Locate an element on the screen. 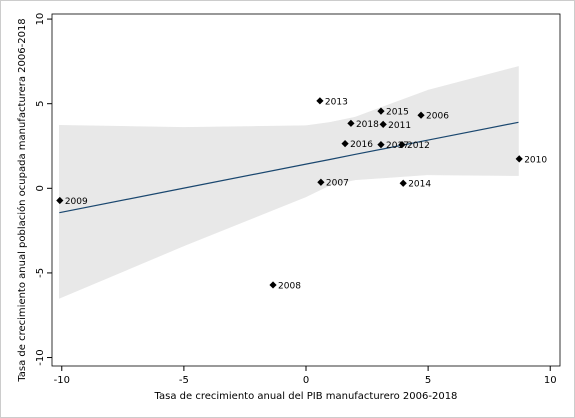 The height and width of the screenshot is (418, 575). point-label: 2013 is located at coordinates (336, 102).